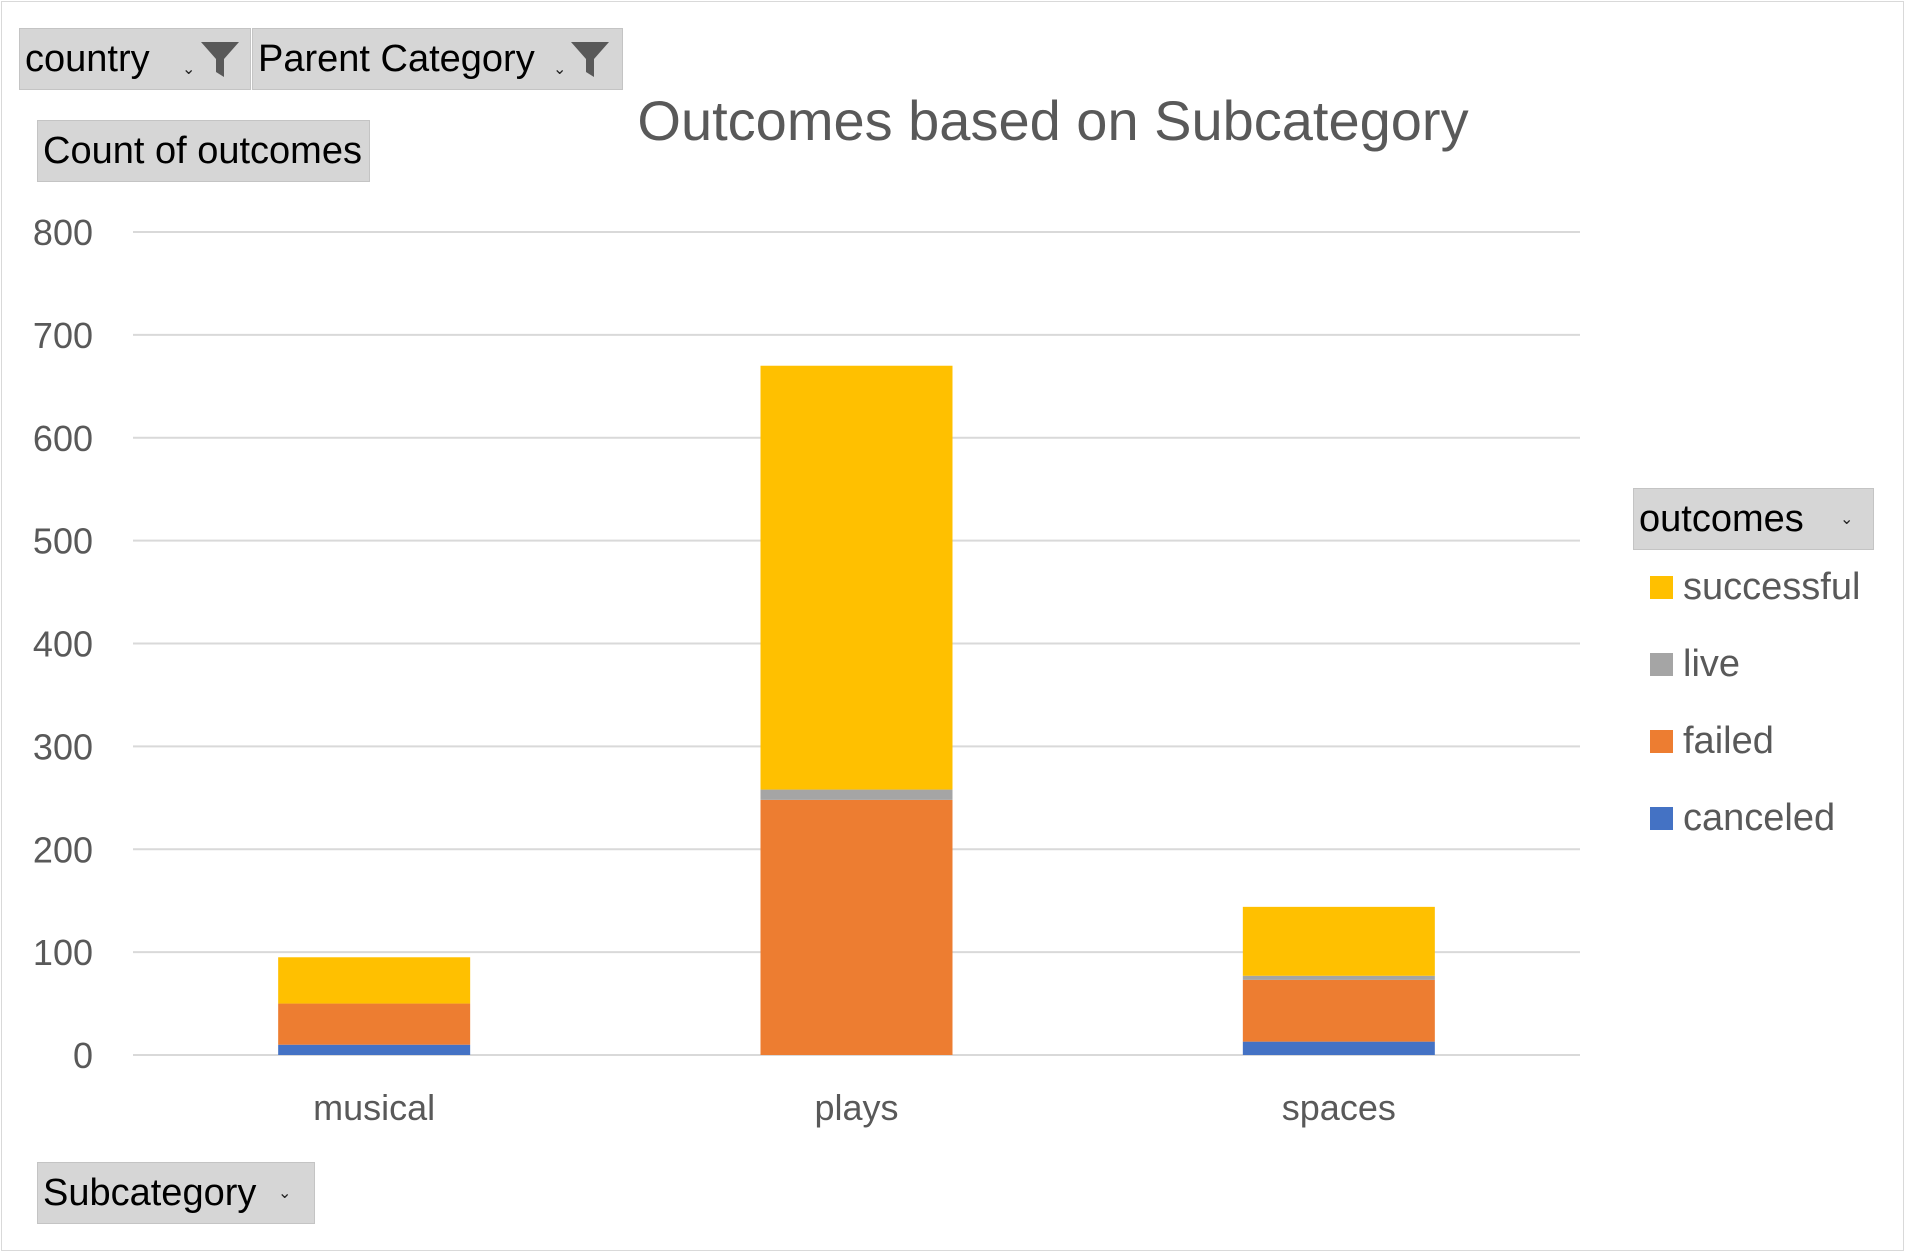 The image size is (1907, 1254). I want to click on country-filter-button: country ⌄, so click(135, 59).